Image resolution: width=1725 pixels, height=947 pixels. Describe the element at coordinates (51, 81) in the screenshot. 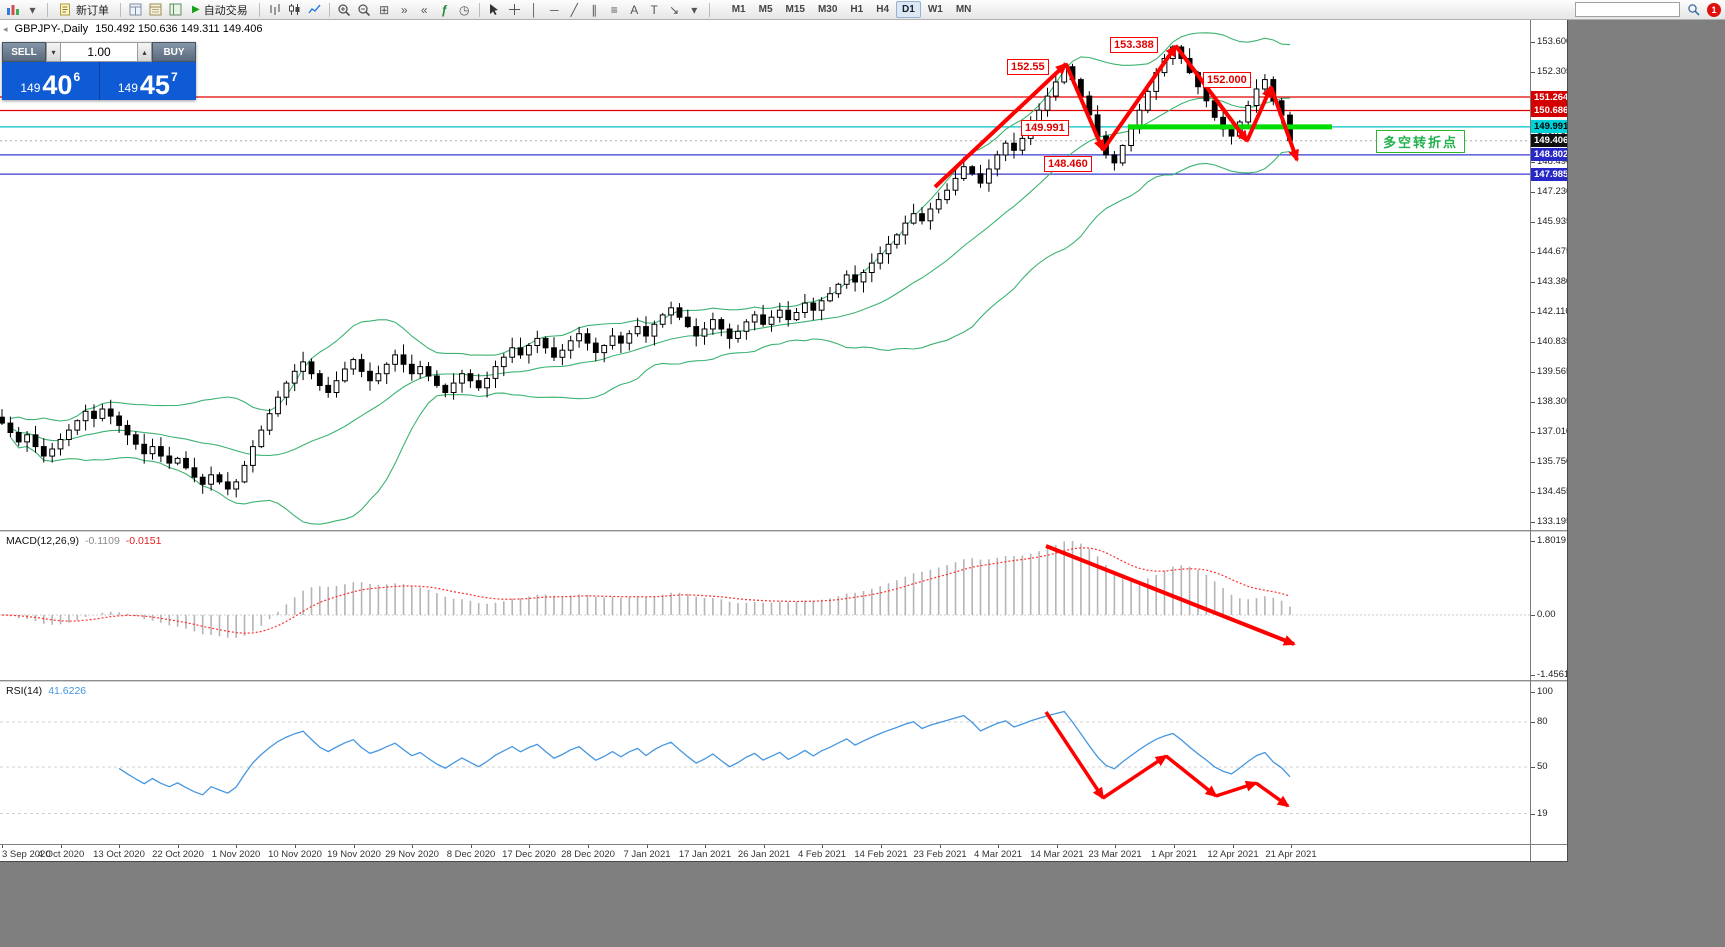

I see `sell-price: 149 40 6` at that location.